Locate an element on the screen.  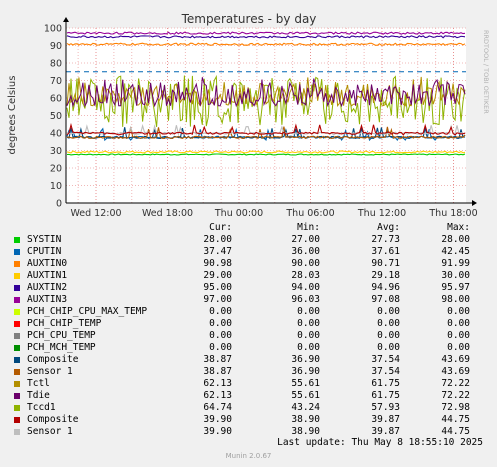
x-tick-label: Thu 00:00 is located at coordinates (238, 213).